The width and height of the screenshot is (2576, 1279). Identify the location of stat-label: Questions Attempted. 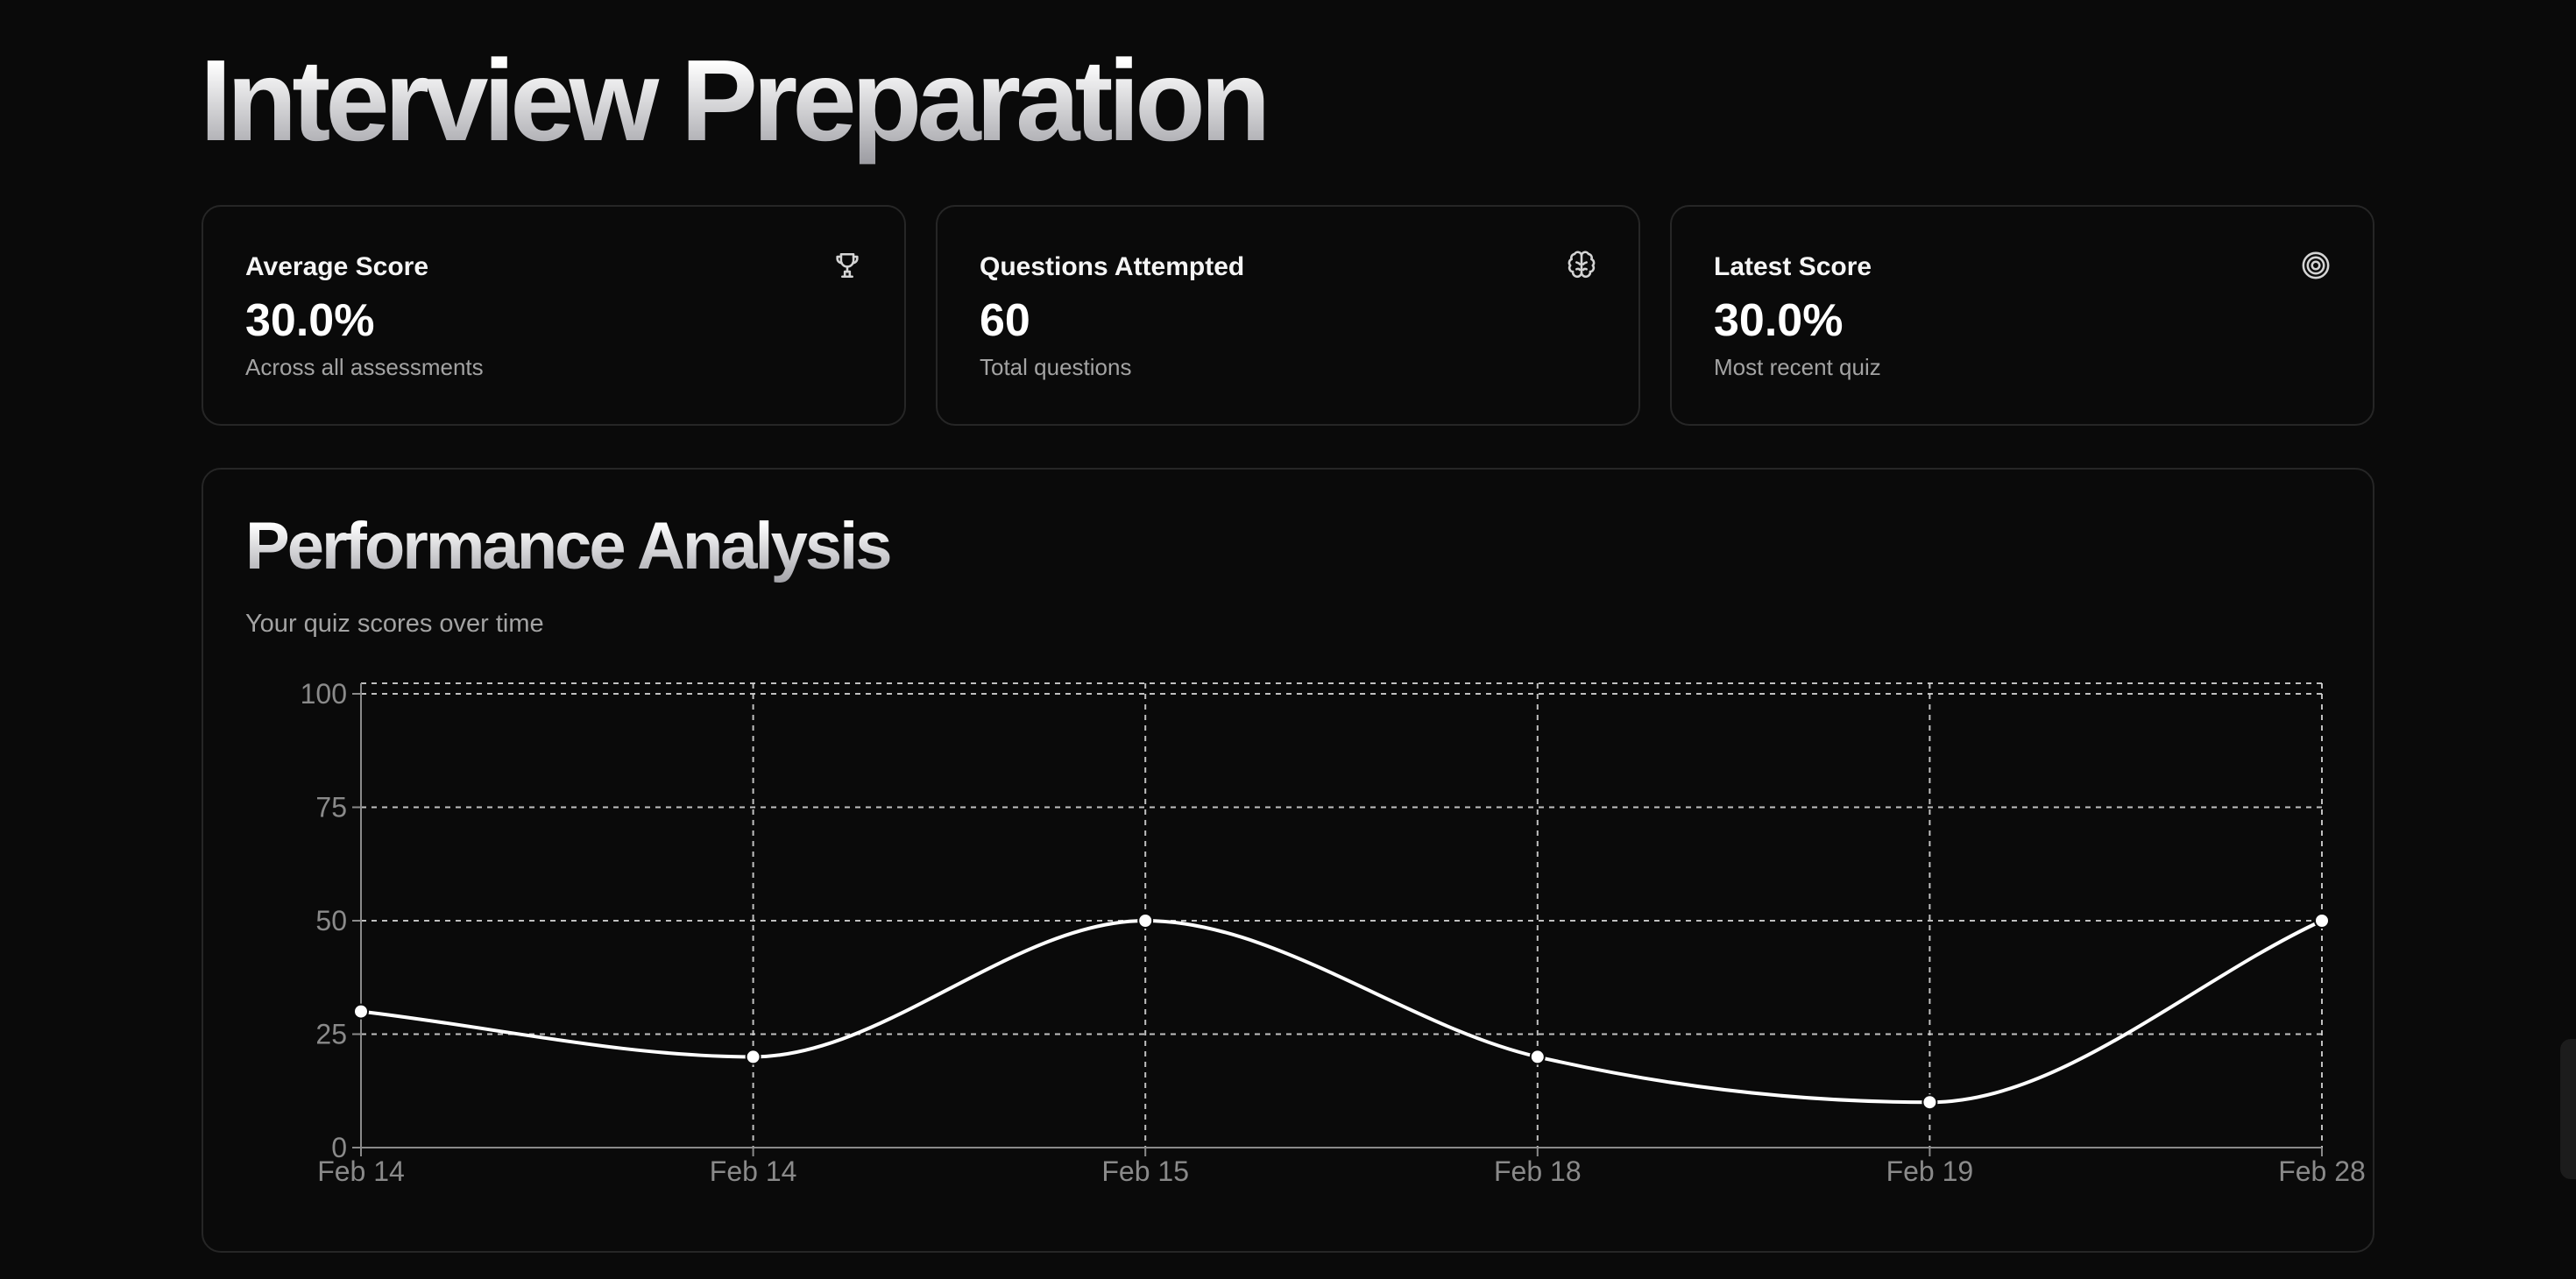
(1112, 266).